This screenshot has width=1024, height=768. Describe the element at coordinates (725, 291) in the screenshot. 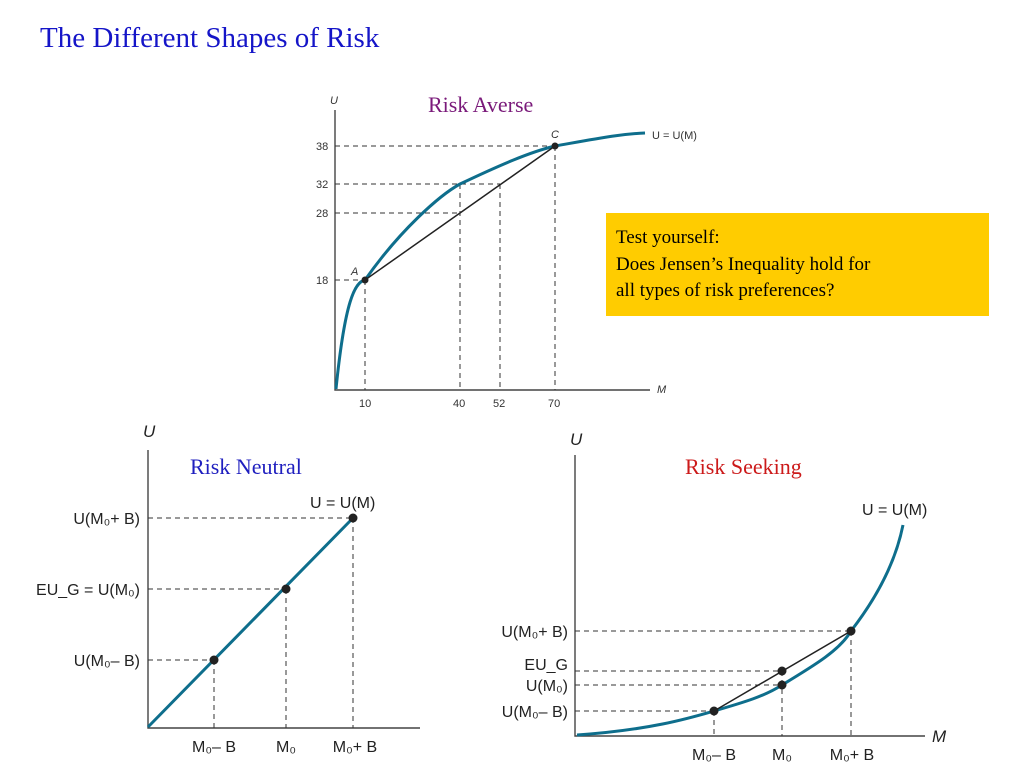

I see `callout-line: all types of risk preferences?` at that location.